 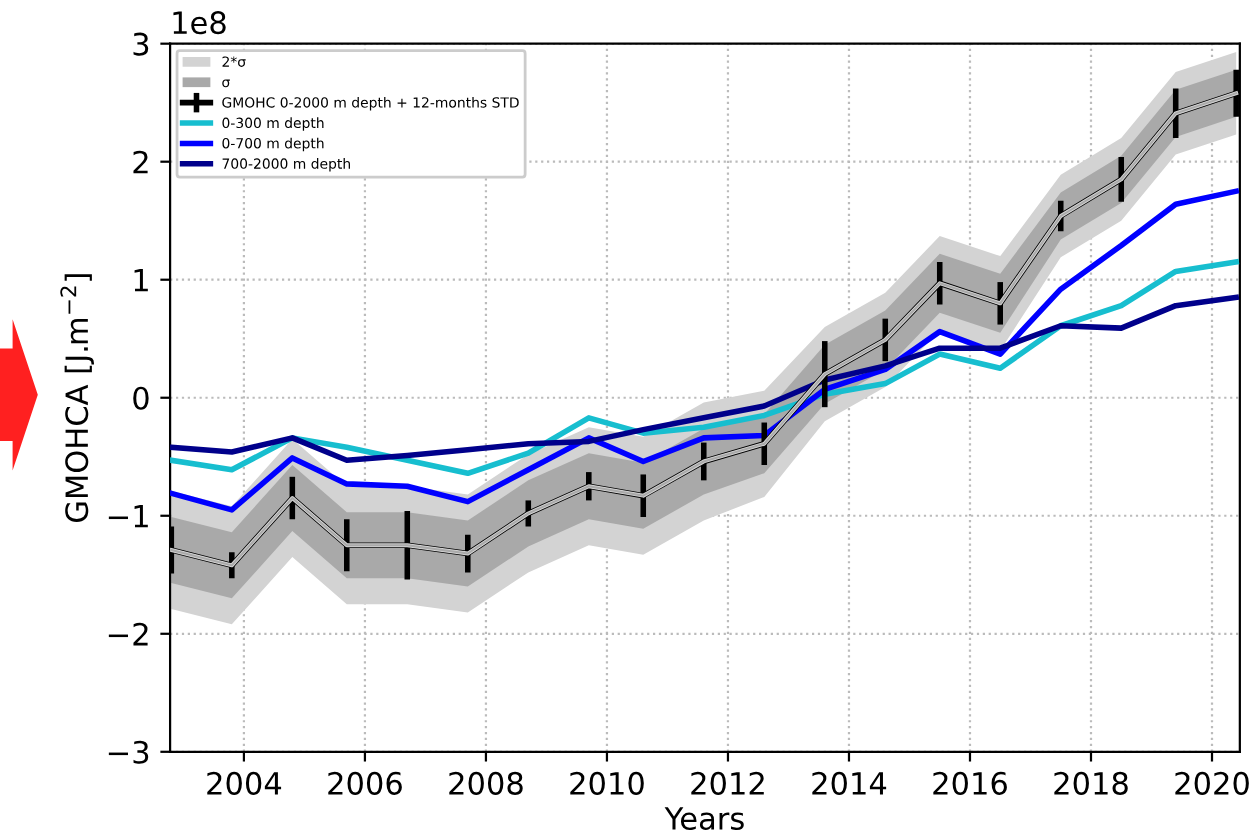 What do you see at coordinates (365, 783) in the screenshot?
I see `x-tick-label: 2006` at bounding box center [365, 783].